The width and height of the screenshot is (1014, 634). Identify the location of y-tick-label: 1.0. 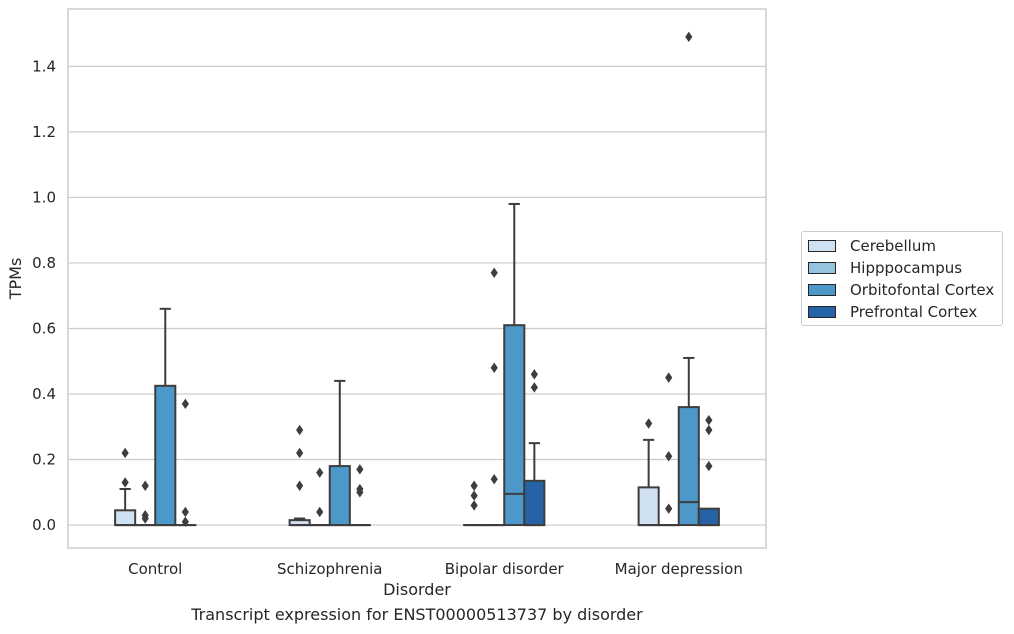
(44, 197).